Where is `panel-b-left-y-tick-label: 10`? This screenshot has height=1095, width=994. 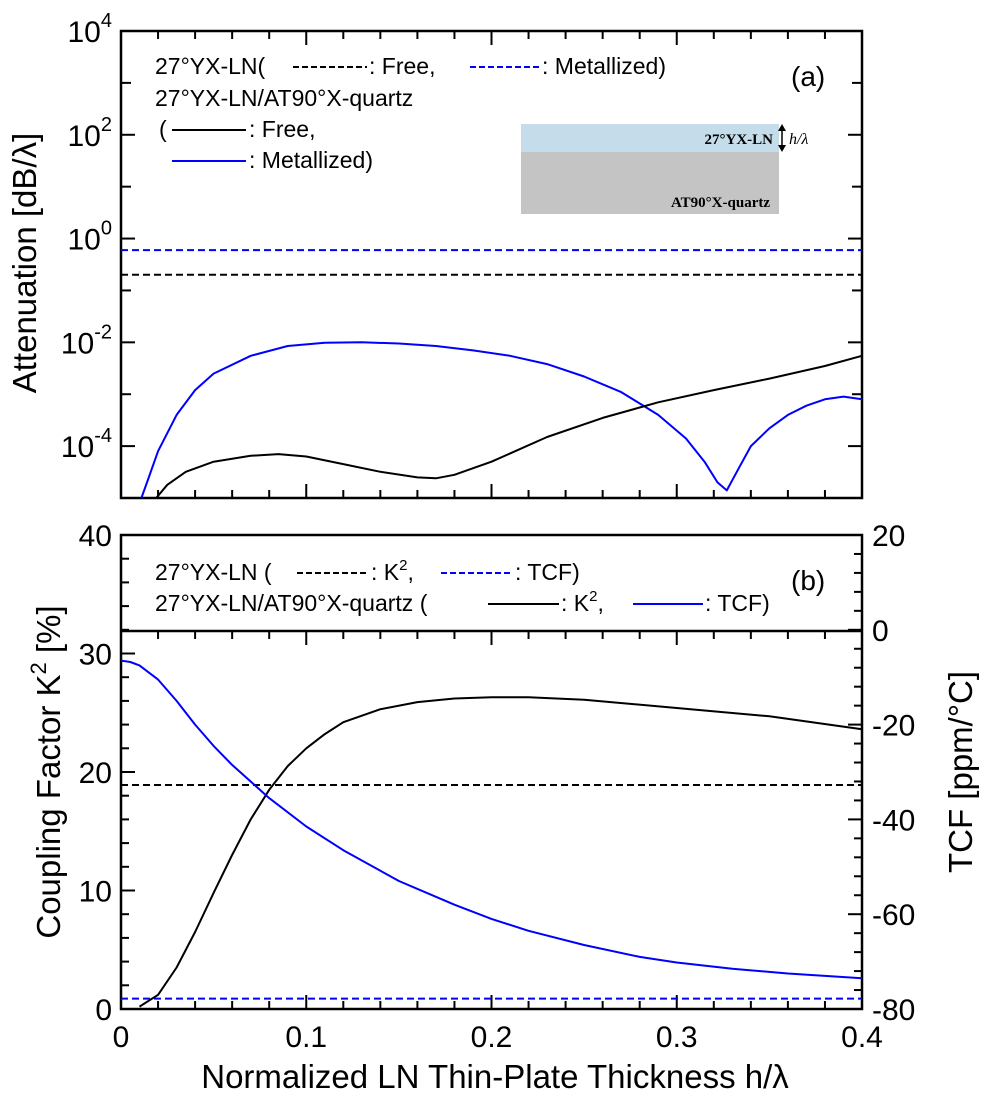 panel-b-left-y-tick-label: 10 is located at coordinates (95, 892).